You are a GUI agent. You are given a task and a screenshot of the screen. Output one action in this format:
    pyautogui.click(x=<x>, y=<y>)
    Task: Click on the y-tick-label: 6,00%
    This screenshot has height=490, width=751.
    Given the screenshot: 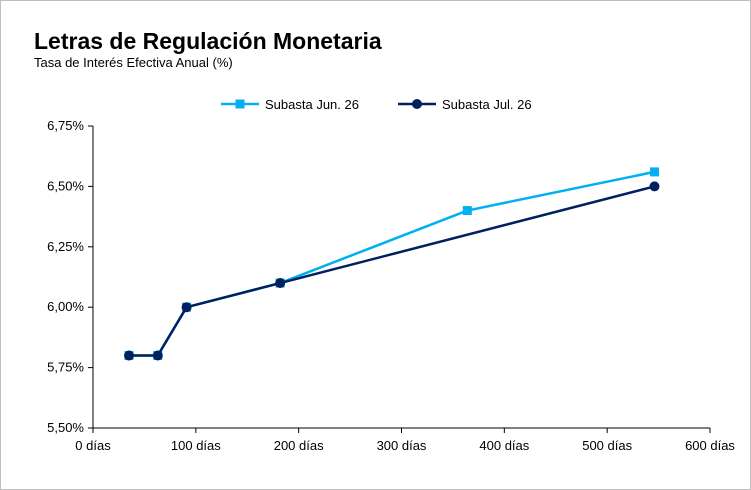 What is the action you would take?
    pyautogui.click(x=65, y=306)
    